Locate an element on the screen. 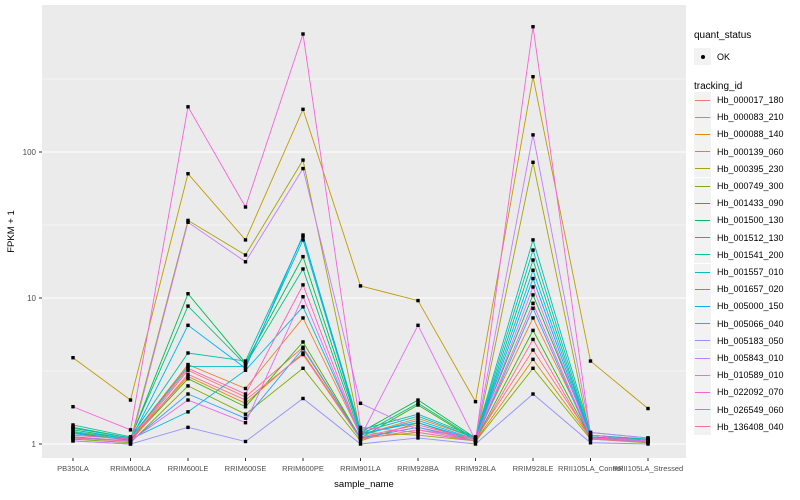 Image resolution: width=800 pixels, height=500 pixels. point-marker-icon is located at coordinates (702, 56).